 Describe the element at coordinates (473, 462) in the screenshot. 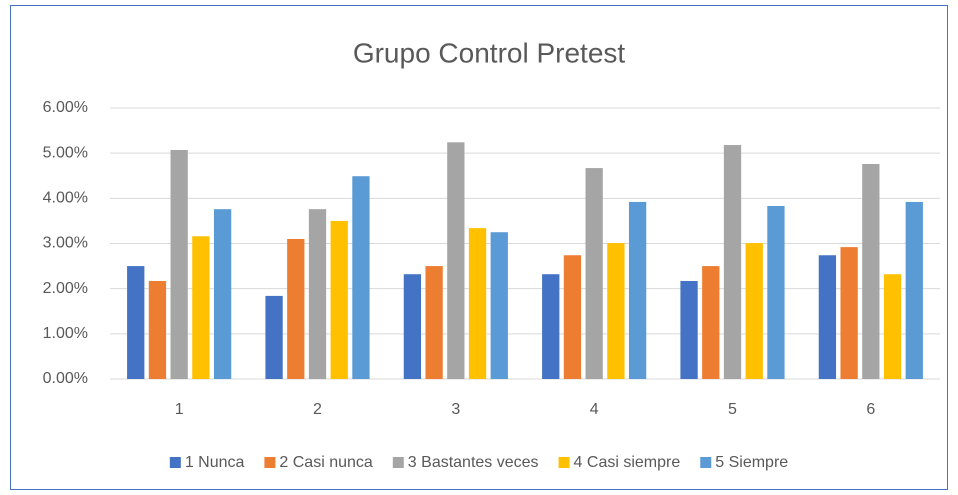

I see `legend-label: 3 Bastantes veces` at that location.